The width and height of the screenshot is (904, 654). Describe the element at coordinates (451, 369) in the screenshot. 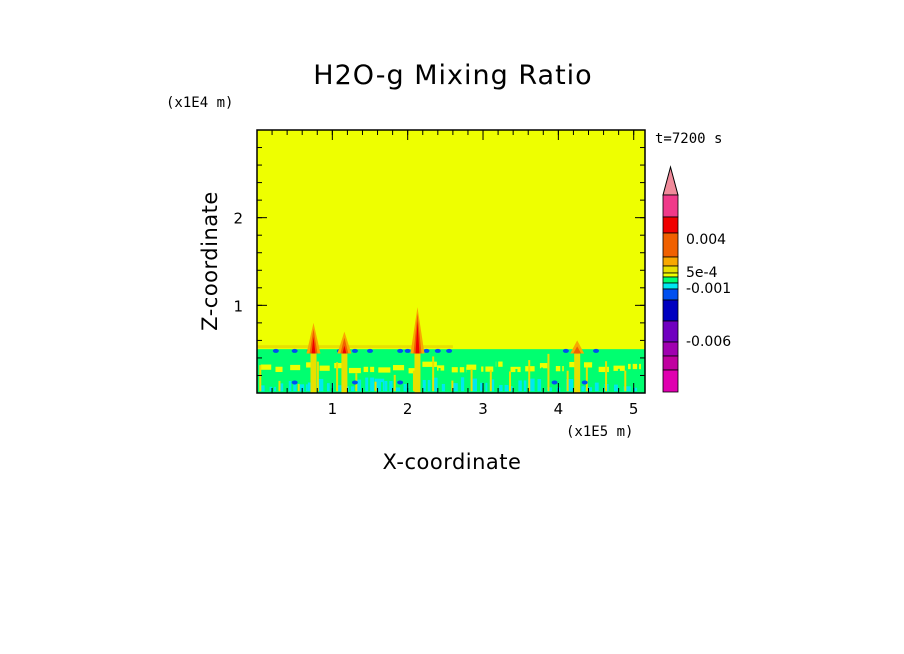

I see `moisture-layer` at that location.